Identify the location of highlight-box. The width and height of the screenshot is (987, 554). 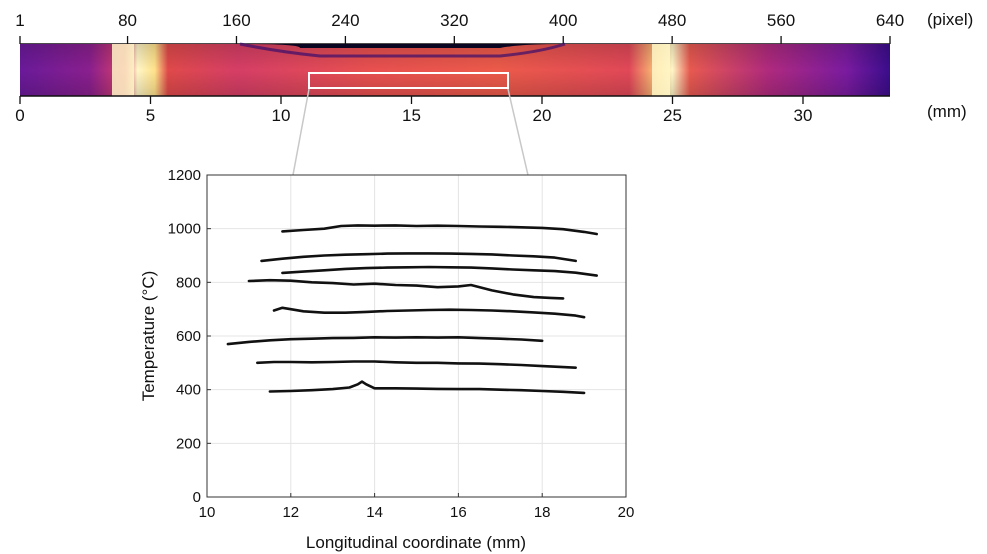
(408, 80).